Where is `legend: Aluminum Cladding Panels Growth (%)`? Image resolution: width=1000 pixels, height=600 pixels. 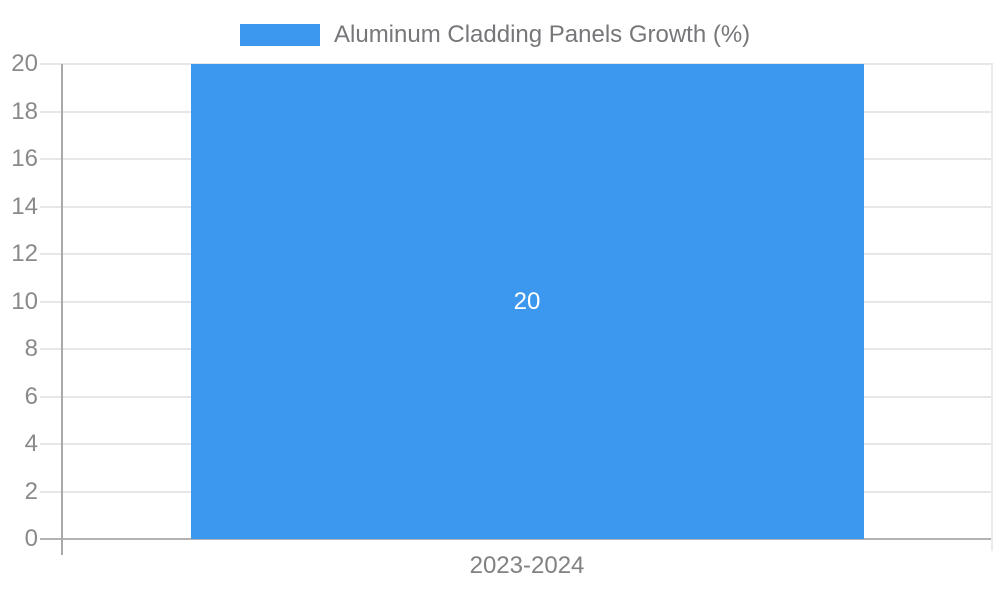 legend: Aluminum Cladding Panels Growth (%) is located at coordinates (495, 35).